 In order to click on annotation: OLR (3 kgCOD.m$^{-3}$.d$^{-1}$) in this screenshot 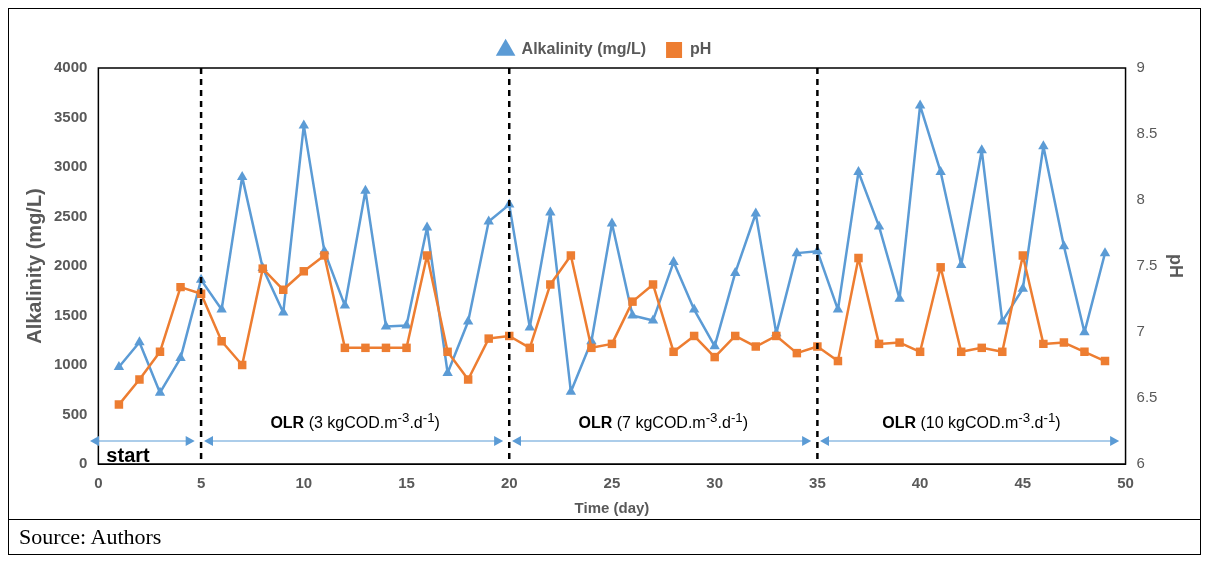, I will do `click(355, 421)`.